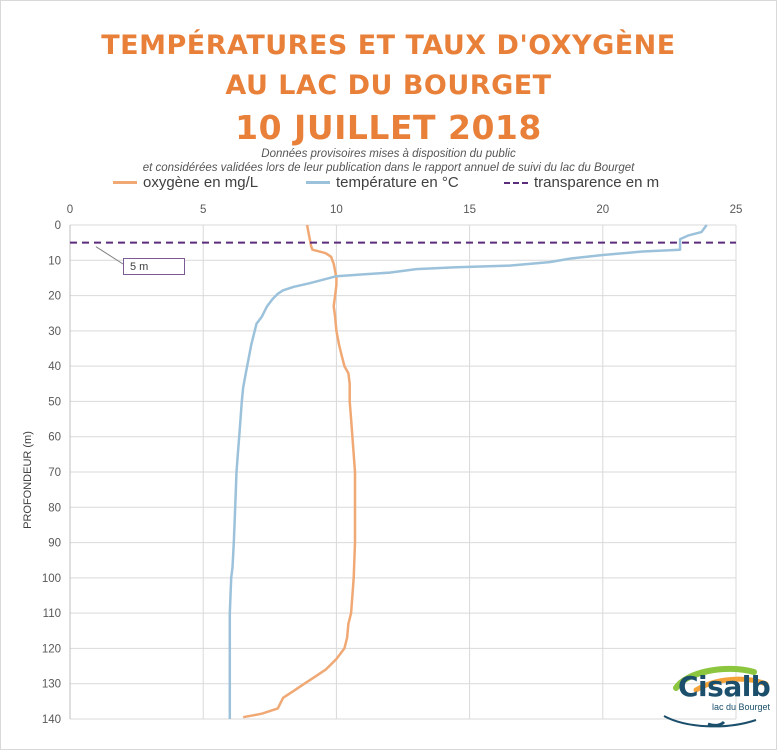 This screenshot has height=750, width=777. Describe the element at coordinates (54, 261) in the screenshot. I see `y-tick-label-1: 10` at that location.